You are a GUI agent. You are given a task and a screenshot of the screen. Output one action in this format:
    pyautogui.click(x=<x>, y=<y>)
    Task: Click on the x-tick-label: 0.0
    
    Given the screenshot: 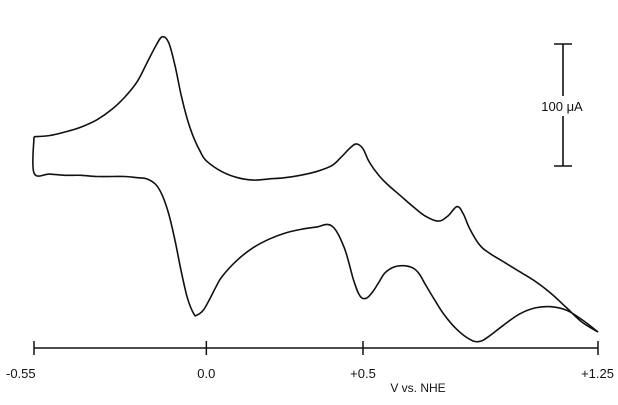 What is the action you would take?
    pyautogui.click(x=206, y=373)
    